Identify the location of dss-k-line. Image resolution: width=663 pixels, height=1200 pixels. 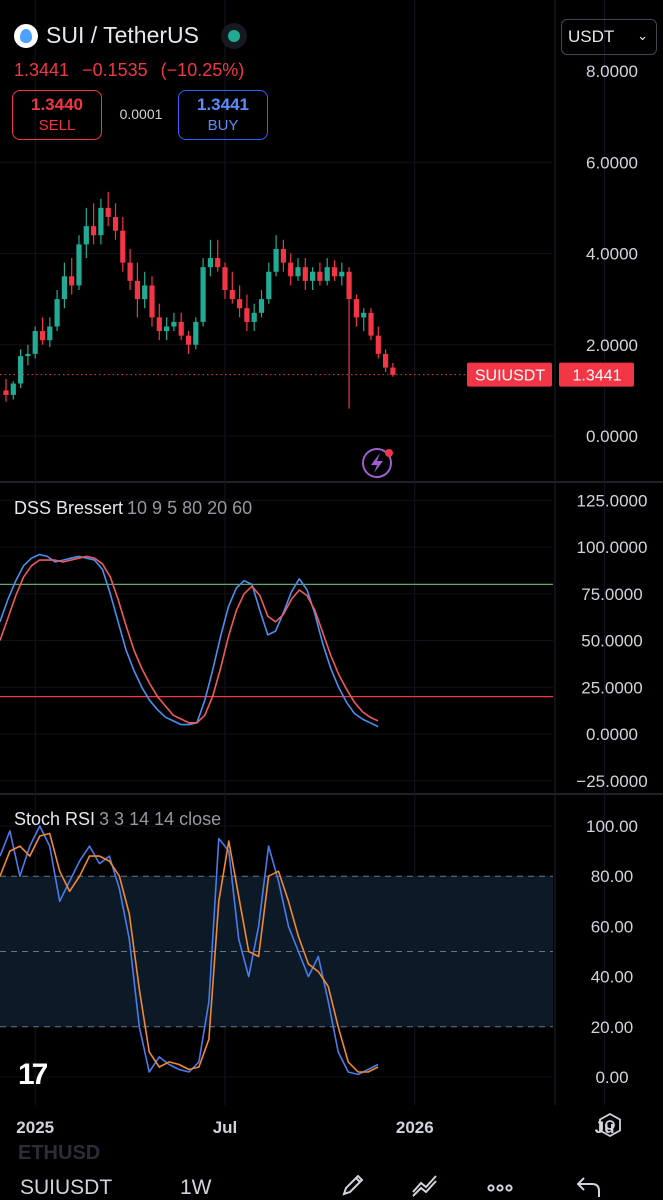
(189, 640).